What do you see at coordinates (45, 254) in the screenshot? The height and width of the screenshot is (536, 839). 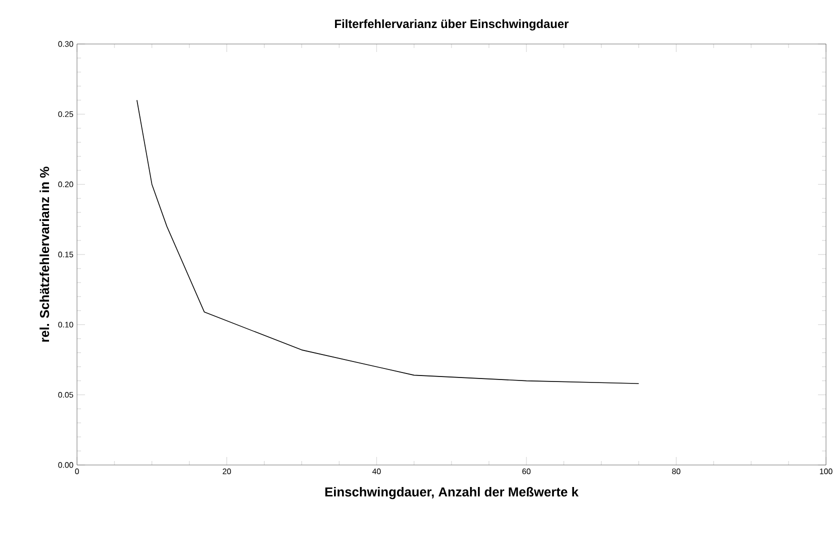 I see `y-axis-title: rel. Schätzfehlervarianz in %` at bounding box center [45, 254].